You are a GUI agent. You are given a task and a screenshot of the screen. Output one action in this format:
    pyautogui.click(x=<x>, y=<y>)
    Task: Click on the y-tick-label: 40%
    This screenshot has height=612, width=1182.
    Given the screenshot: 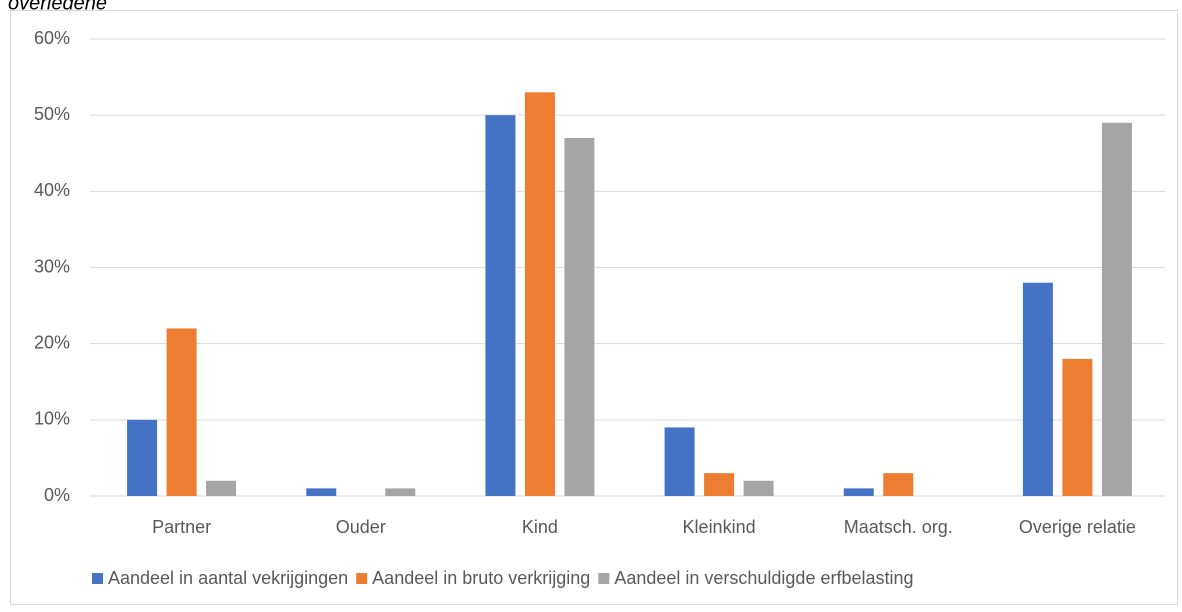 What is the action you would take?
    pyautogui.click(x=52, y=190)
    